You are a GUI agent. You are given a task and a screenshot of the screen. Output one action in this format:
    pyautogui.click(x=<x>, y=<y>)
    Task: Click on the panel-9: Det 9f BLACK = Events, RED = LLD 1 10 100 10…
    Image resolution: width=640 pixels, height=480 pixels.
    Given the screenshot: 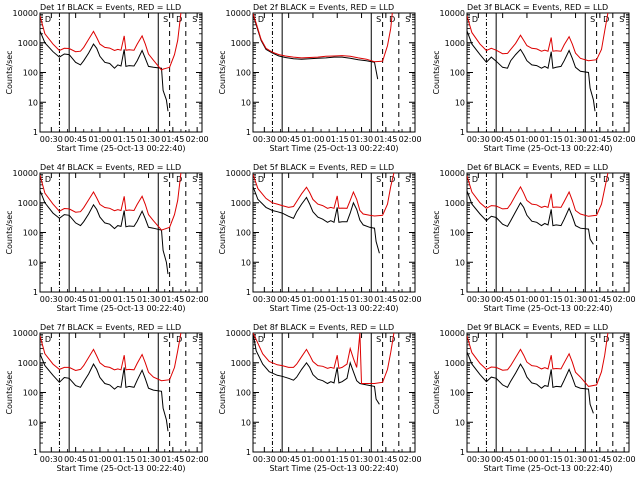 What is the action you would take?
    pyautogui.click(x=534, y=398)
    